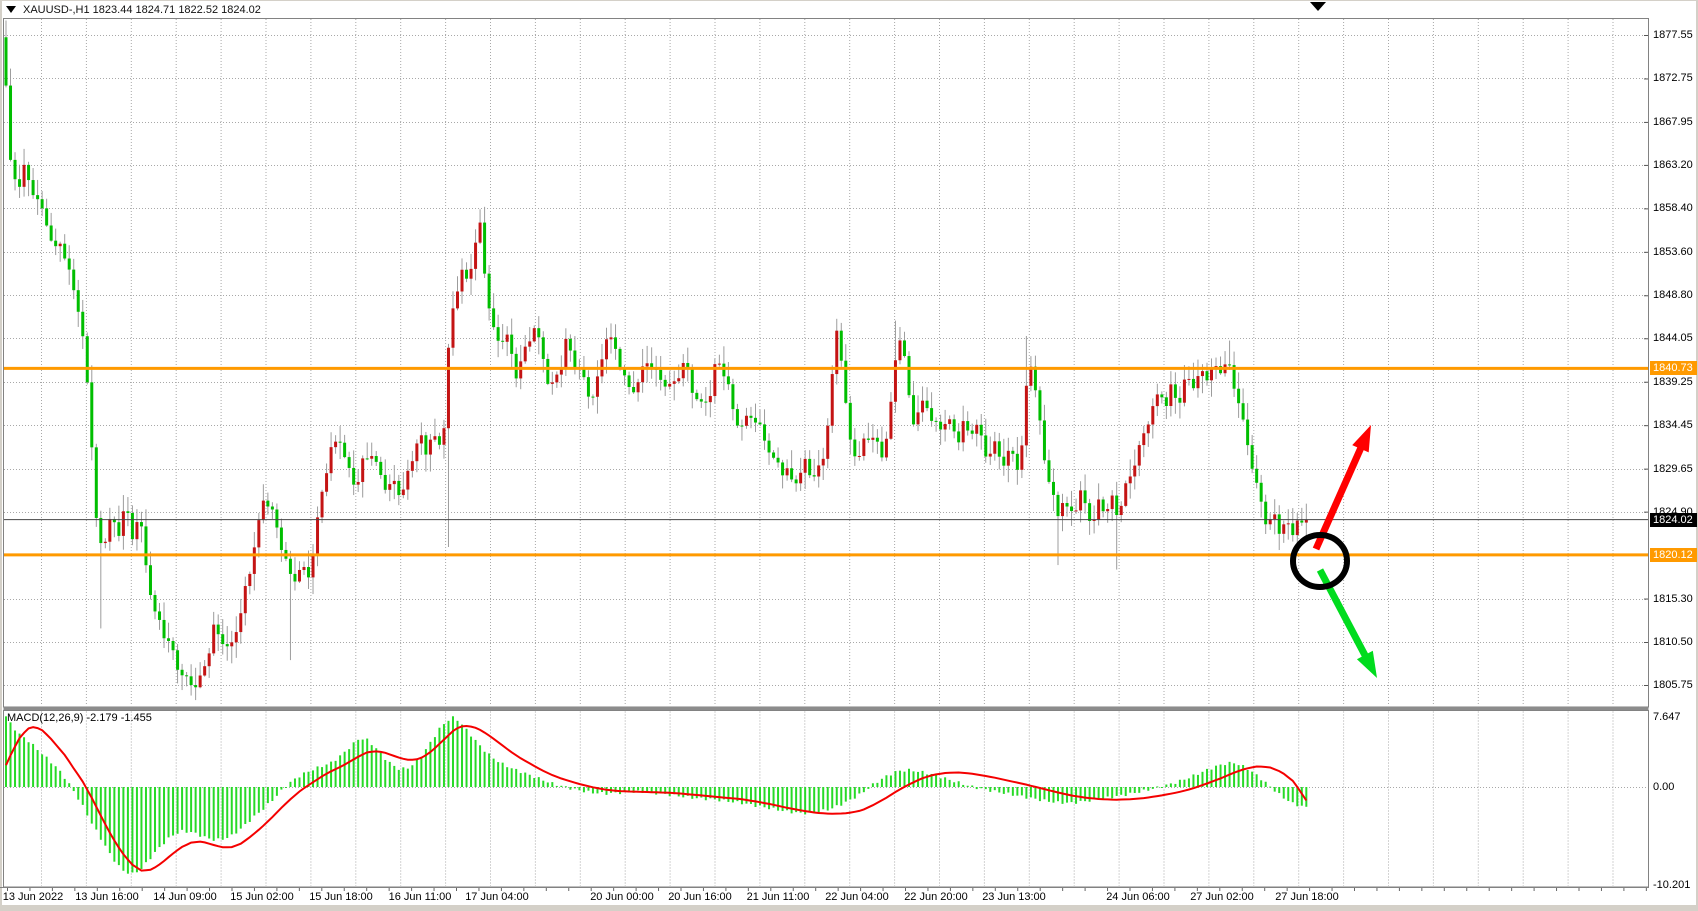 The width and height of the screenshot is (1698, 911). Describe the element at coordinates (497, 897) in the screenshot. I see `time-tick-label: 17 Jun 04:00` at that location.